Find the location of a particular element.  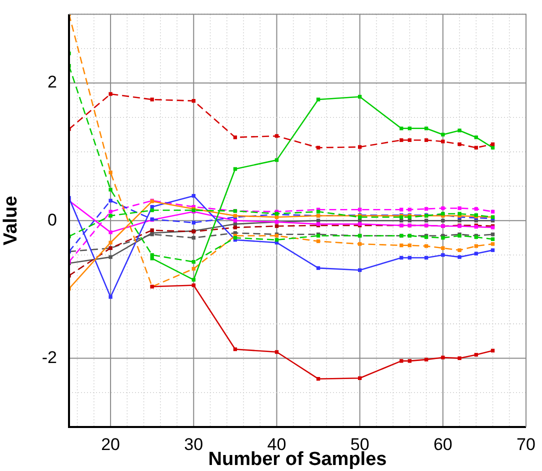

y-tick-label: 2 is located at coordinates (52, 82).